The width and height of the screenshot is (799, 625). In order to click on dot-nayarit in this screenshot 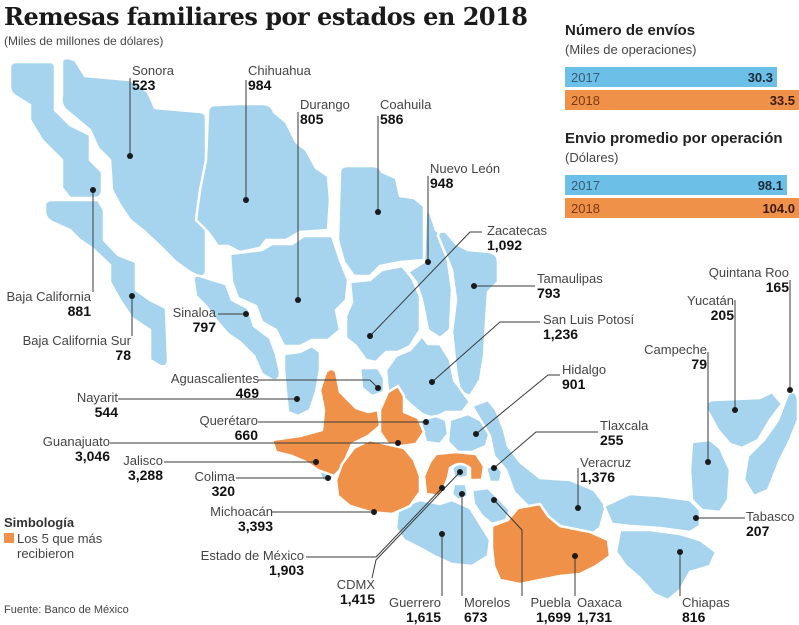, I will do `click(297, 399)`.